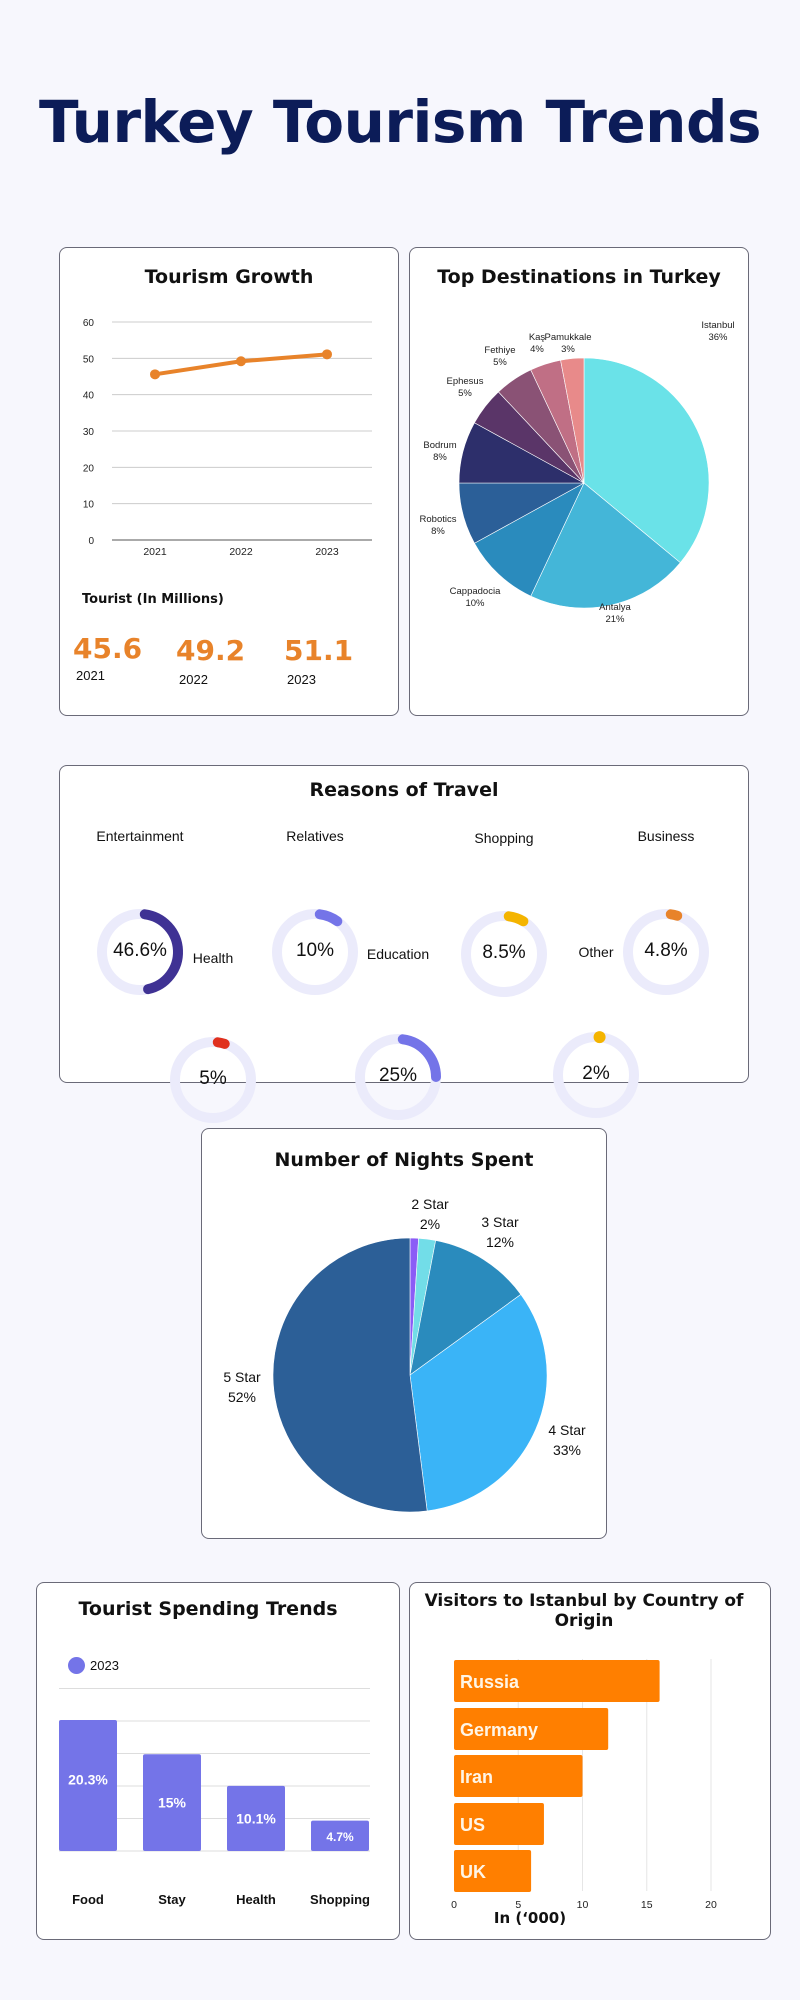 This screenshot has width=800, height=2000. What do you see at coordinates (465, 381) in the screenshot?
I see `slice-label: Ephesus` at bounding box center [465, 381].